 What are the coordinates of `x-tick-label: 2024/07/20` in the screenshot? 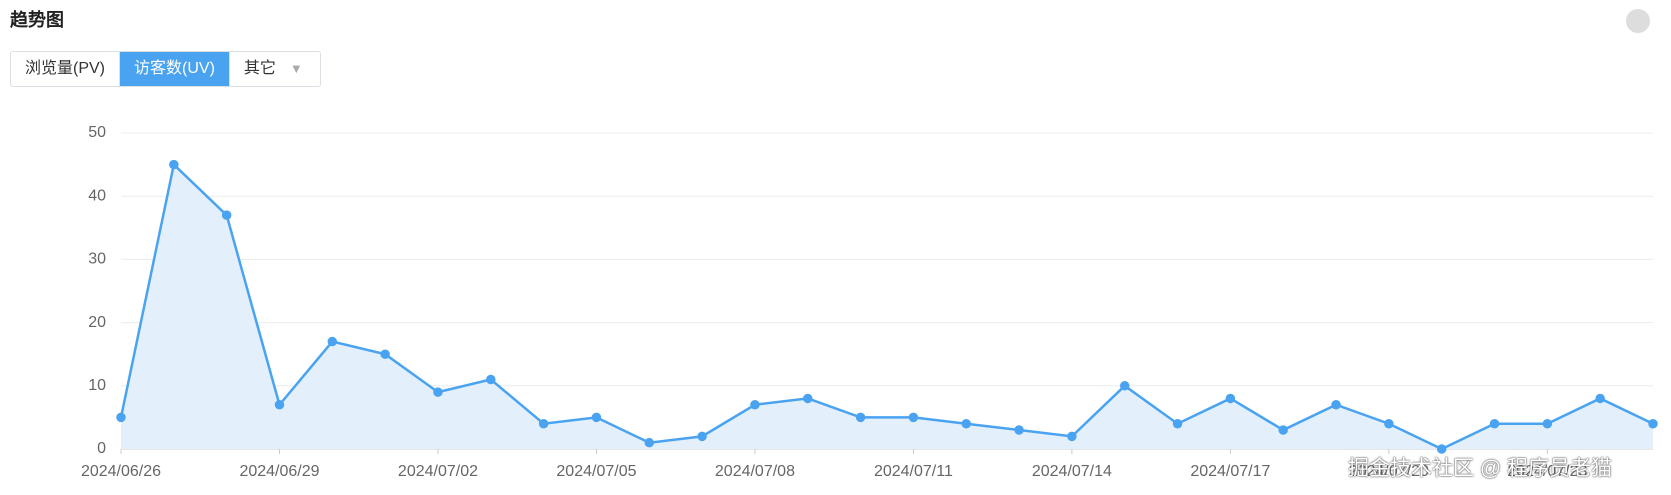 It's located at (1389, 471).